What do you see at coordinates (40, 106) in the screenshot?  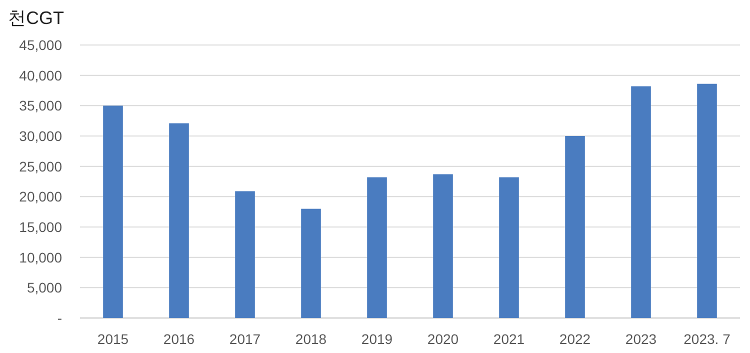 I see `y-tick-label: 35,000` at bounding box center [40, 106].